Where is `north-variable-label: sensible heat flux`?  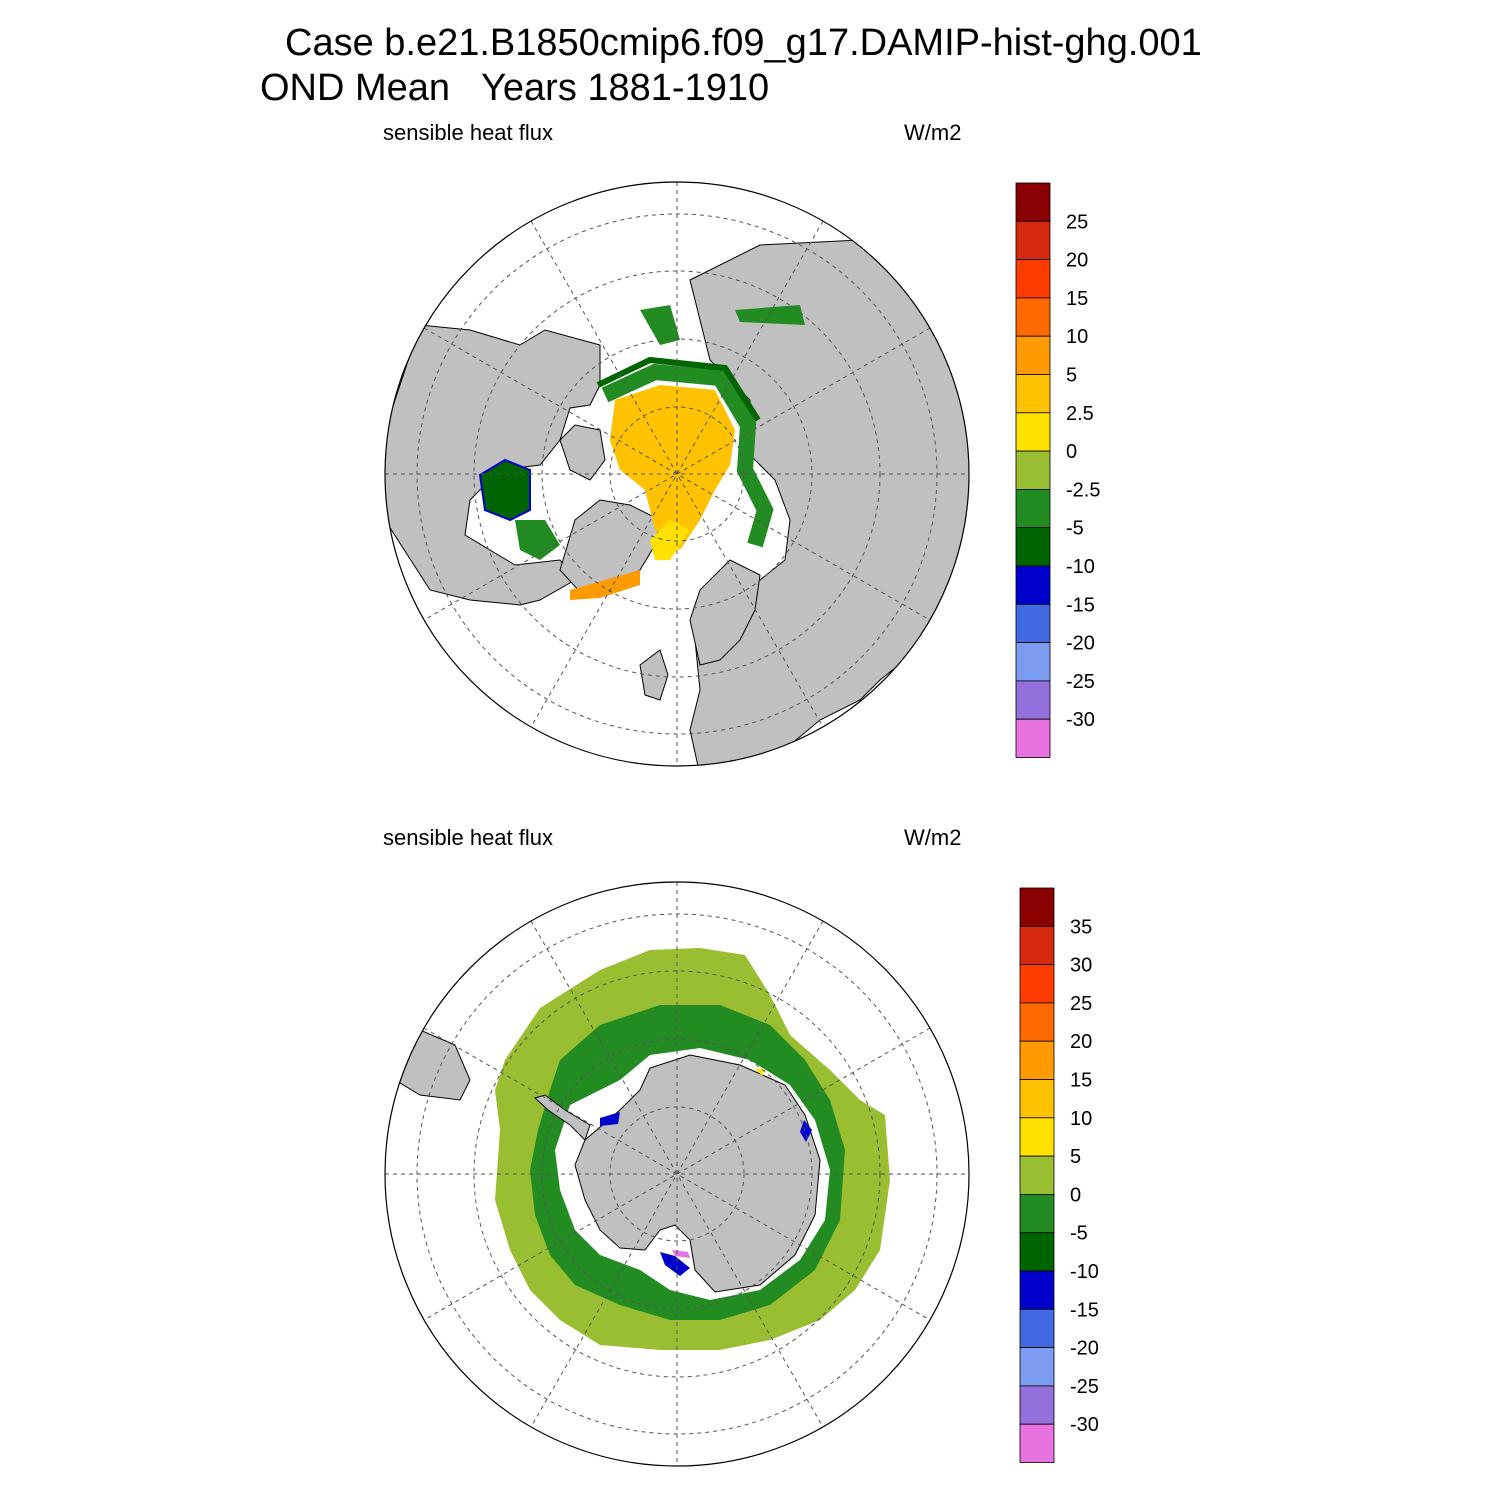 north-variable-label: sensible heat flux is located at coordinates (468, 132).